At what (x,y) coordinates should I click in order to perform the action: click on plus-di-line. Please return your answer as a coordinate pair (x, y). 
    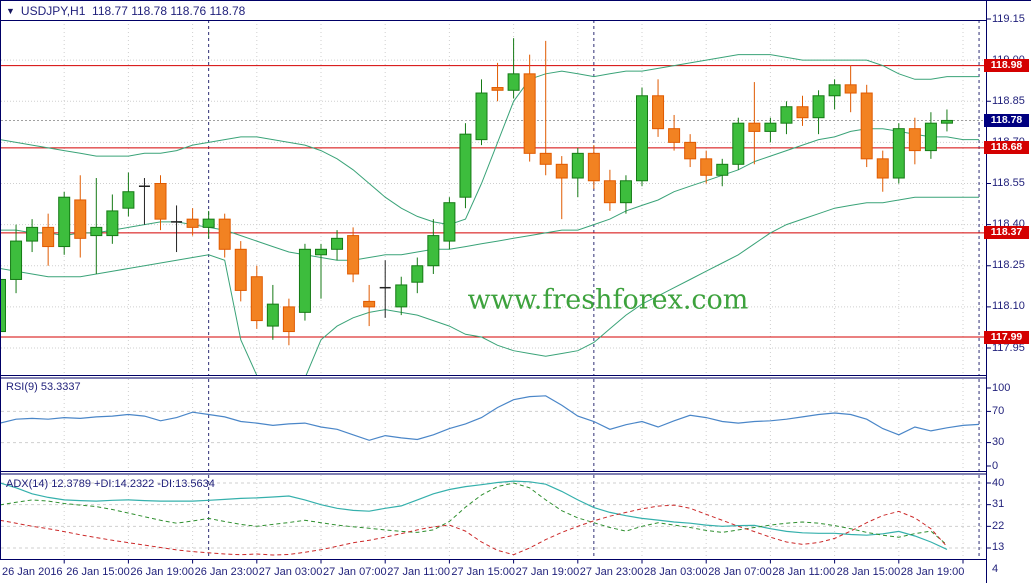
    Looking at the image, I should click on (474, 514).